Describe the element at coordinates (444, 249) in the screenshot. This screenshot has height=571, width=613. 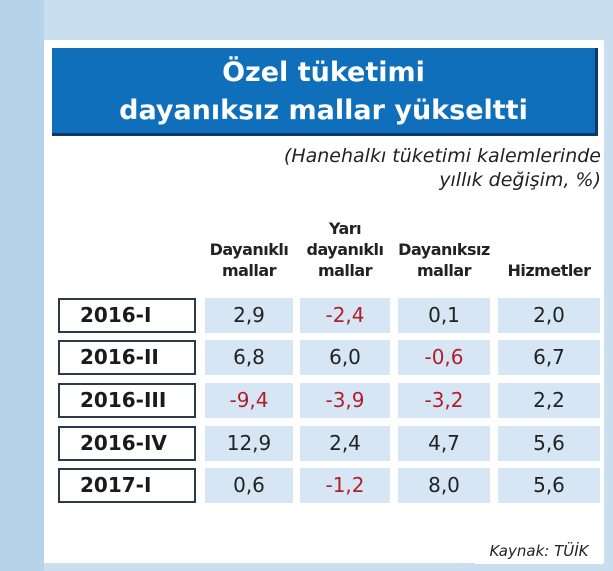
I see `column-header-line: Dayanıksız` at that location.